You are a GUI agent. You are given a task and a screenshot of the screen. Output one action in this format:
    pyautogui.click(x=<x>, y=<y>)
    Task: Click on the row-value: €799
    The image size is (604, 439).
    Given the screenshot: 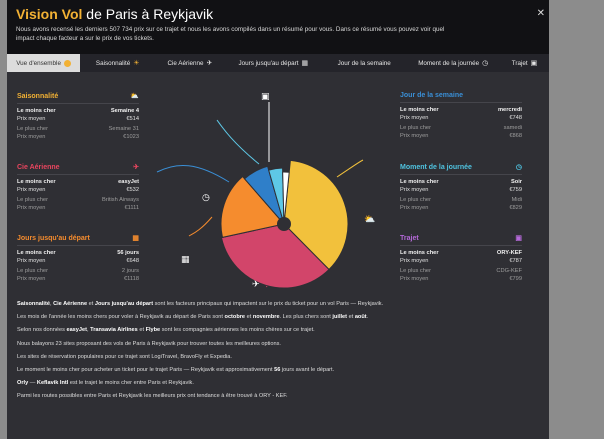 What is the action you would take?
    pyautogui.click(x=515, y=278)
    